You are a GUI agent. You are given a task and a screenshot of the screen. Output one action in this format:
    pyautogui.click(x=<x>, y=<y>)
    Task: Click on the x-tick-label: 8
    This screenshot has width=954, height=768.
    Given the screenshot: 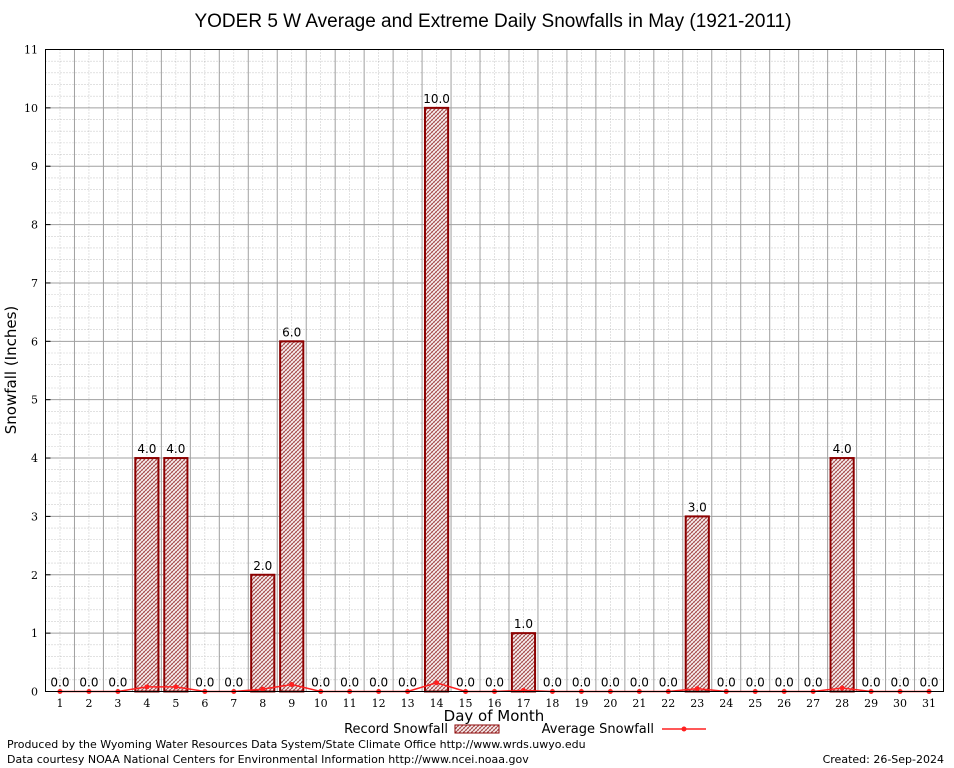 What is the action you would take?
    pyautogui.click(x=262, y=703)
    